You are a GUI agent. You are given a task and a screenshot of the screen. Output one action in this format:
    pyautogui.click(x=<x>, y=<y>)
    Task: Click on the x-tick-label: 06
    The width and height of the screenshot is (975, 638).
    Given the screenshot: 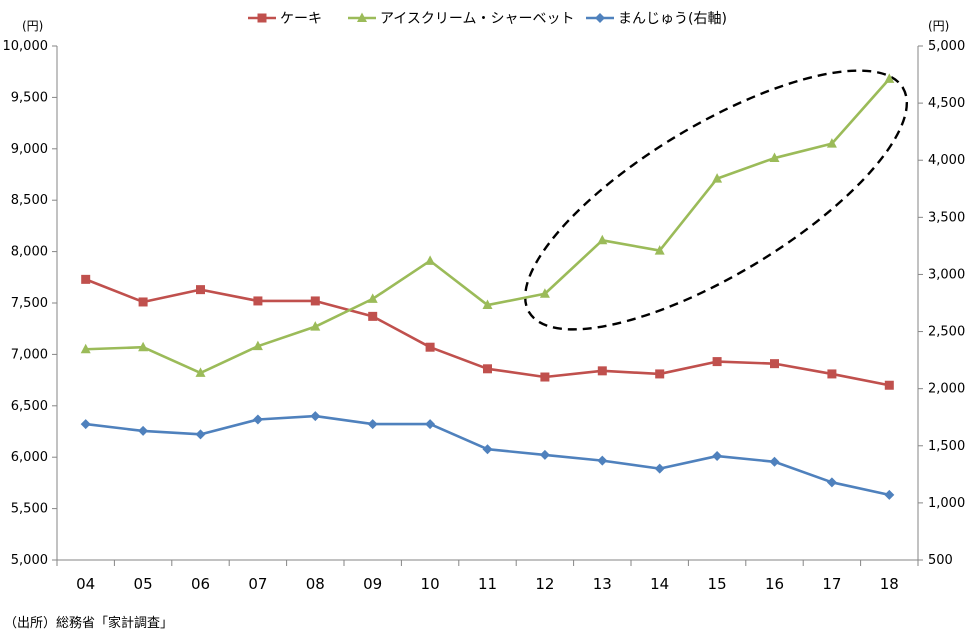 What is the action you would take?
    pyautogui.click(x=200, y=584)
    